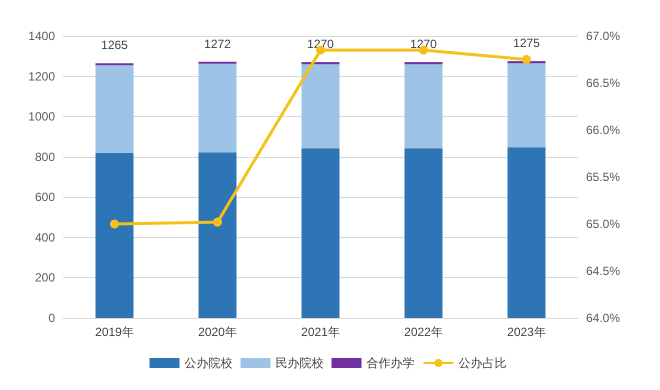 The width and height of the screenshot is (660, 390). I want to click on y-tick-label: 600, so click(45, 197).